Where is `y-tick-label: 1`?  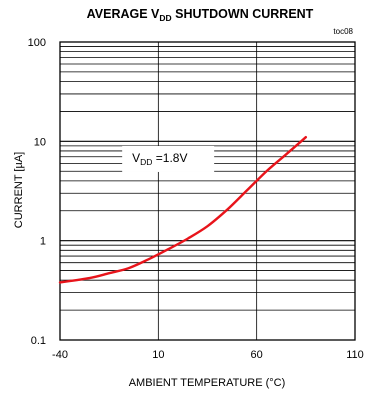
y-tick-label: 1 is located at coordinates (43, 242).